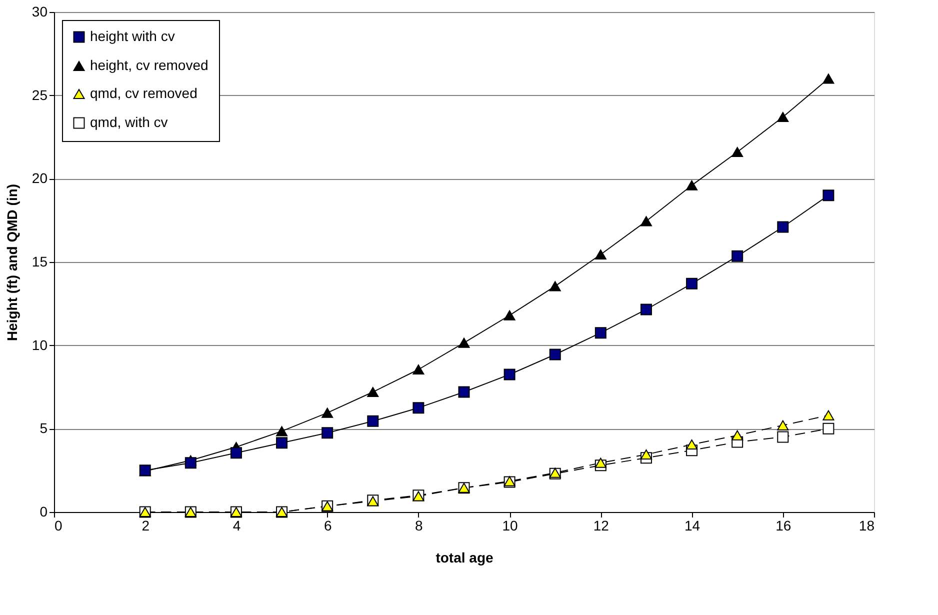 The width and height of the screenshot is (938, 615). I want to click on y-tick-label: 5, so click(44, 428).